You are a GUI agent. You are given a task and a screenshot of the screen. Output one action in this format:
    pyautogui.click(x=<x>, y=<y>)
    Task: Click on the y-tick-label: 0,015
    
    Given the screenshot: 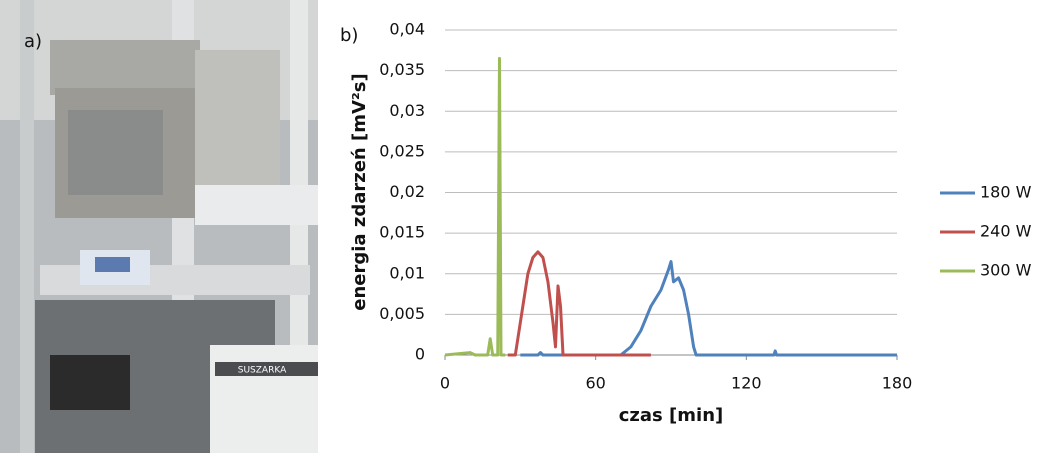 What is the action you would take?
    pyautogui.click(x=402, y=232)
    